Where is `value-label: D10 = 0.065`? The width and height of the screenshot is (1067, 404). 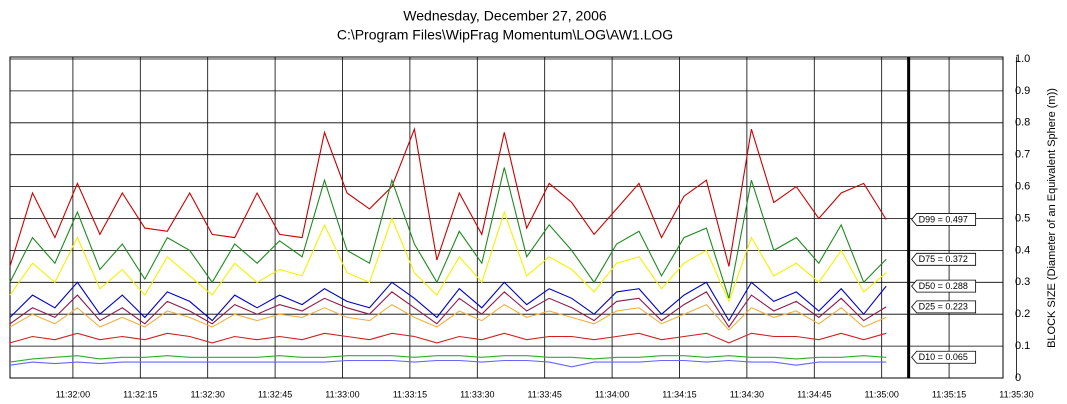
value-label: D10 = 0.065 is located at coordinates (943, 357).